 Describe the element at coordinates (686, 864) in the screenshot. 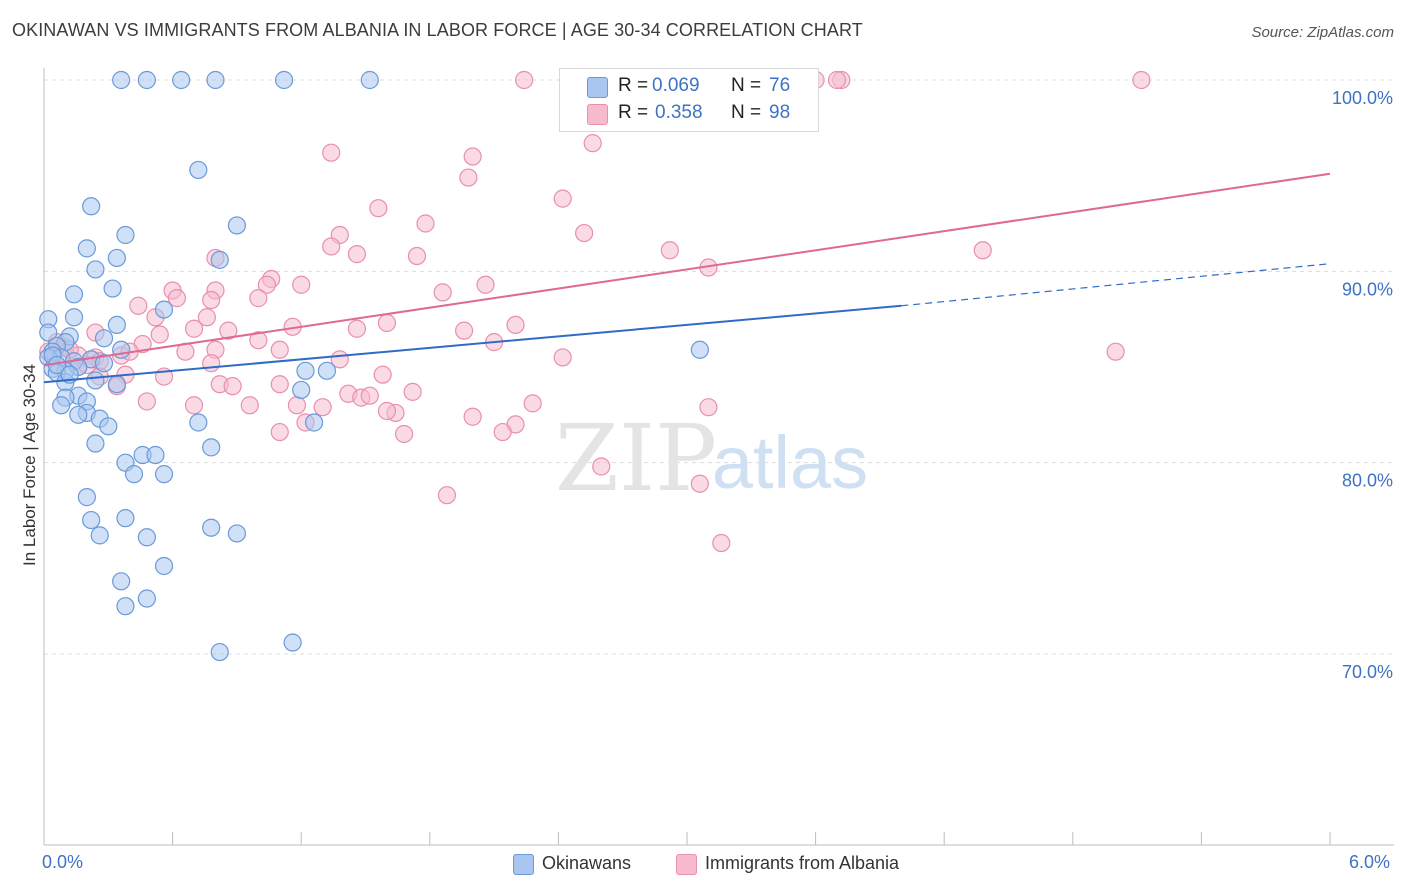

I see `albania-legend-swatch` at that location.